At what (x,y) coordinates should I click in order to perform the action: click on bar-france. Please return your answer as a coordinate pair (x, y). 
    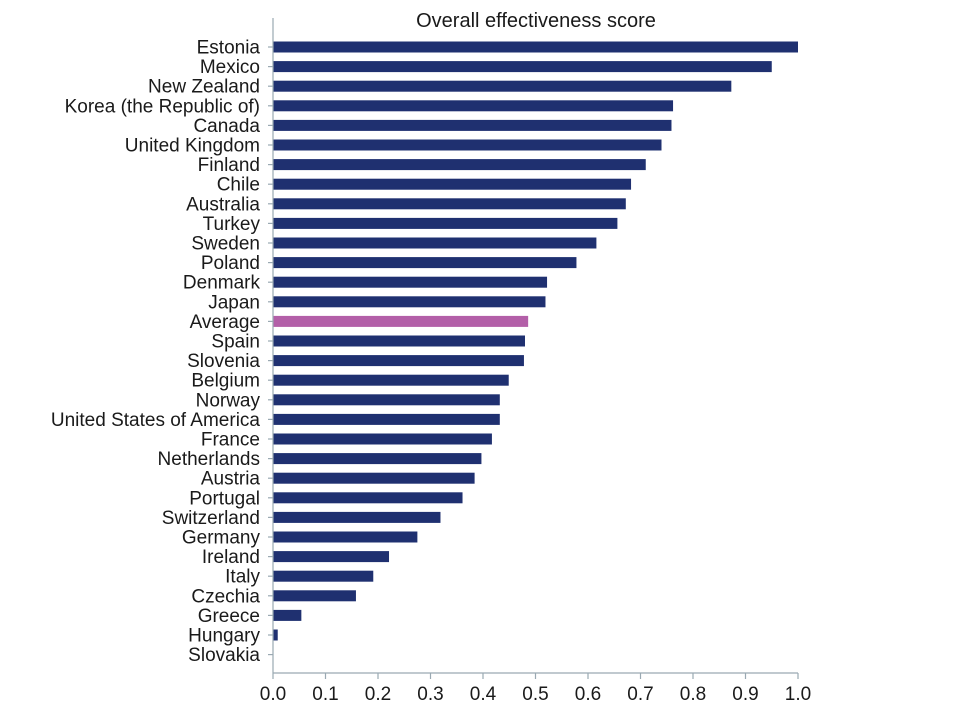
    Looking at the image, I should click on (382, 439).